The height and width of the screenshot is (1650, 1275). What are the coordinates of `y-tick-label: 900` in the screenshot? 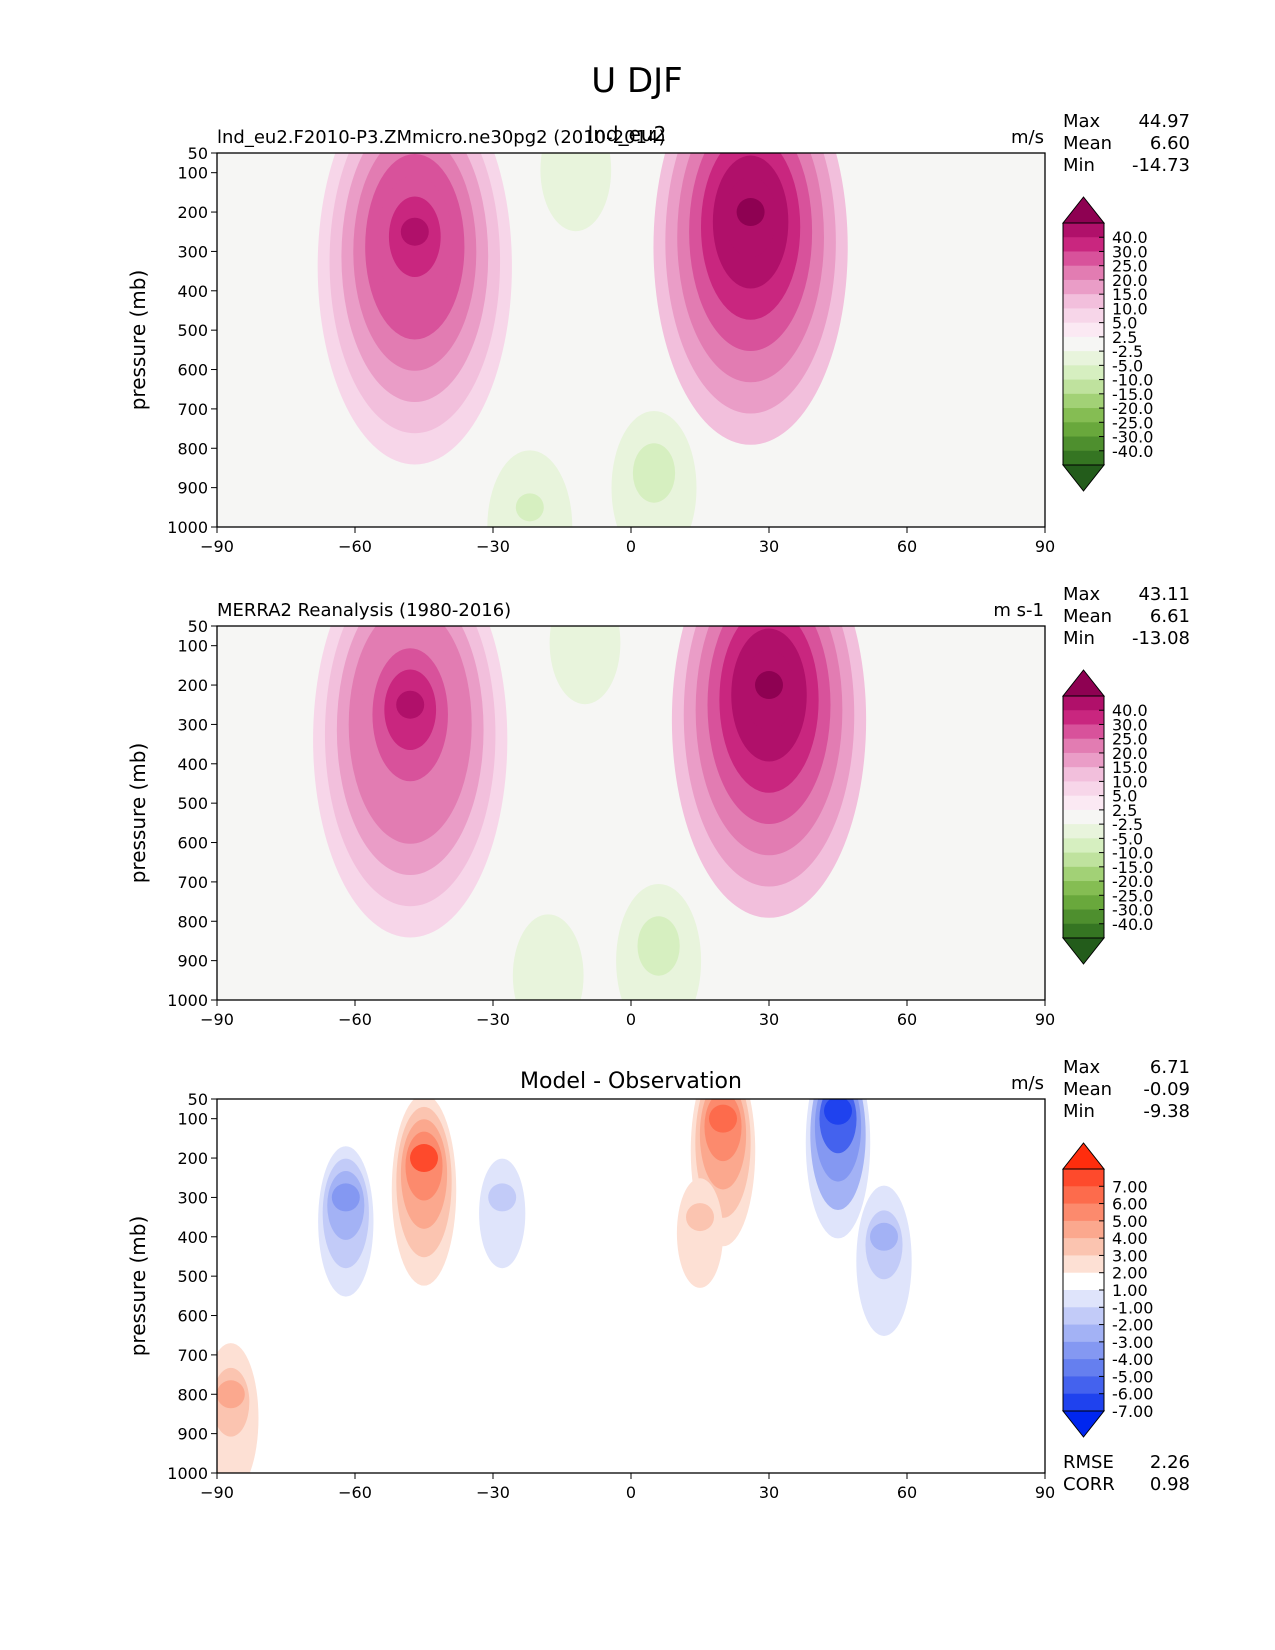 It's located at (192, 1434).